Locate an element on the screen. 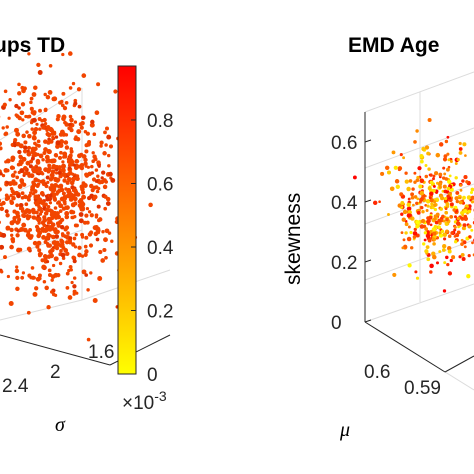 This screenshot has width=474, height=474. left-x-label: σ is located at coordinates (60, 425).